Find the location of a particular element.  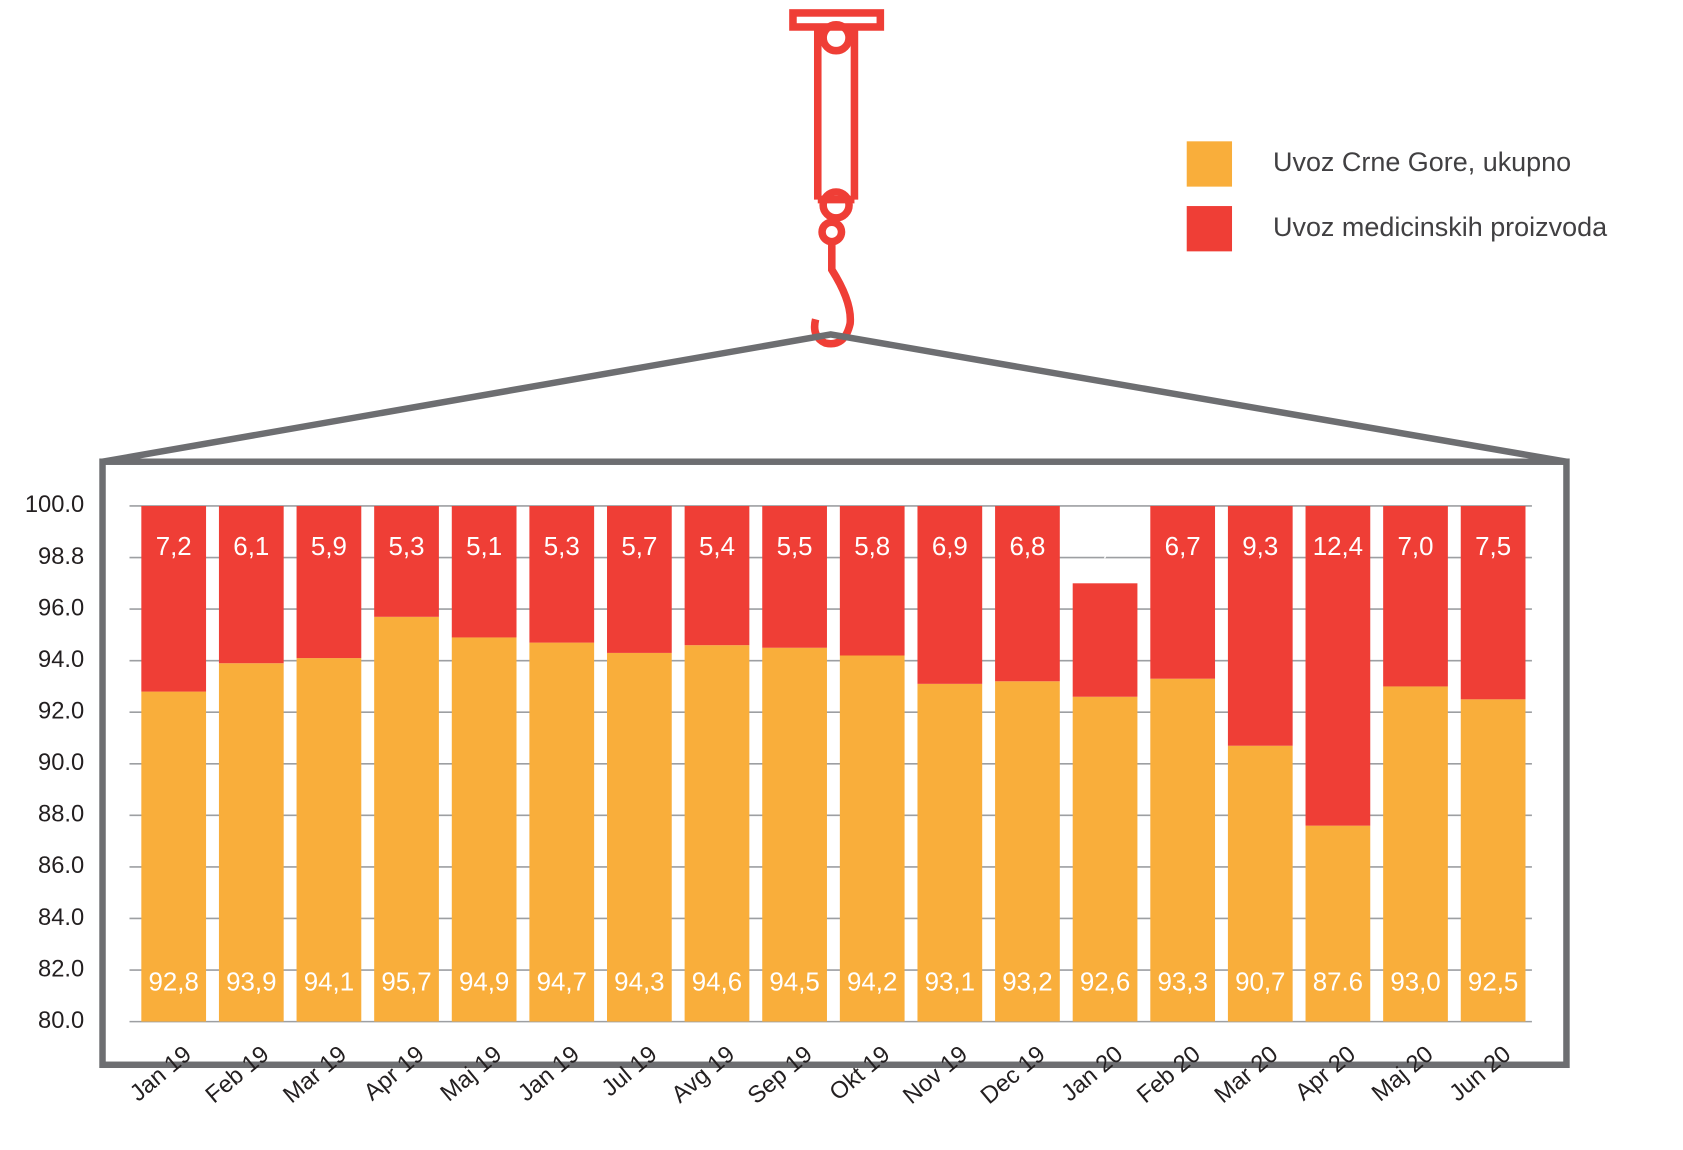

data-label: 5,8 is located at coordinates (872, 547).